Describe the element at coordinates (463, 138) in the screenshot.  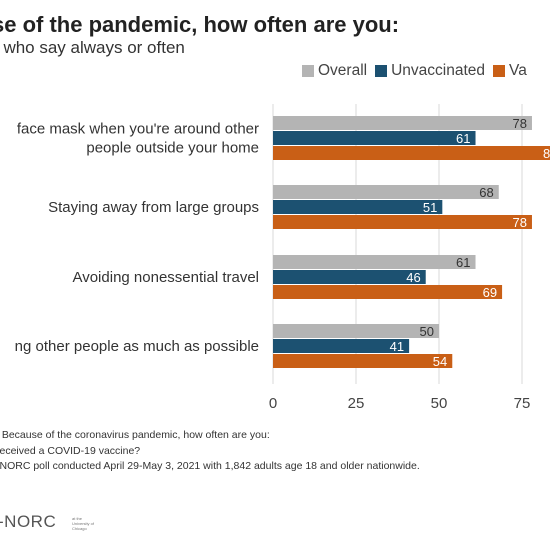
I see `data-label-1-0: 61` at that location.